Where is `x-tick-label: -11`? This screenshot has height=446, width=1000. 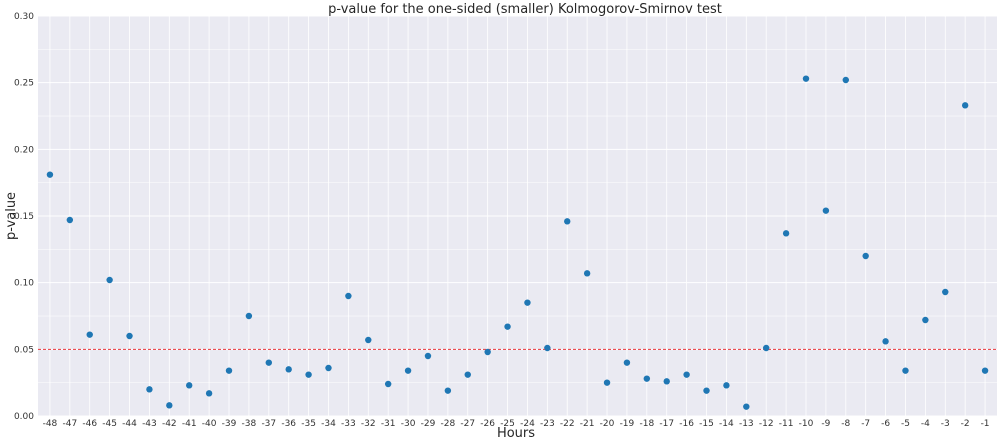
x-tick-label: -11 is located at coordinates (786, 424).